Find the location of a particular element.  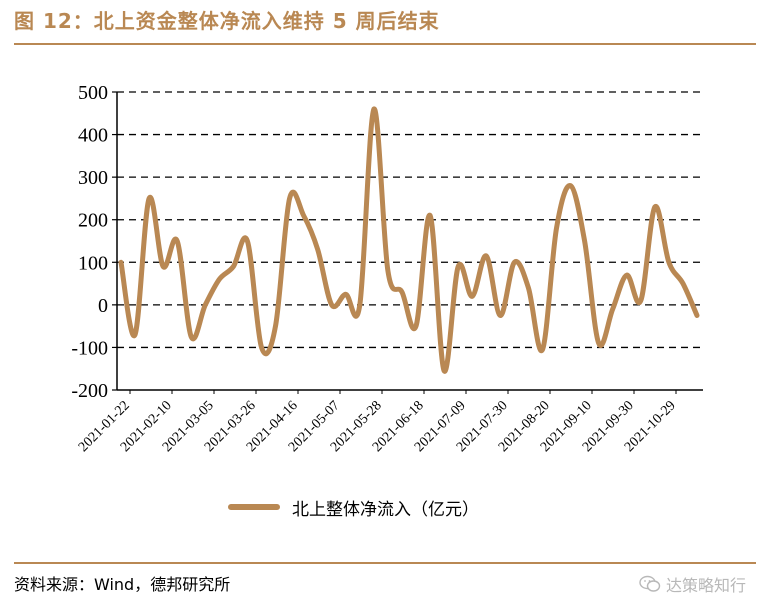

y-tick-label: 0 is located at coordinates (103, 306).